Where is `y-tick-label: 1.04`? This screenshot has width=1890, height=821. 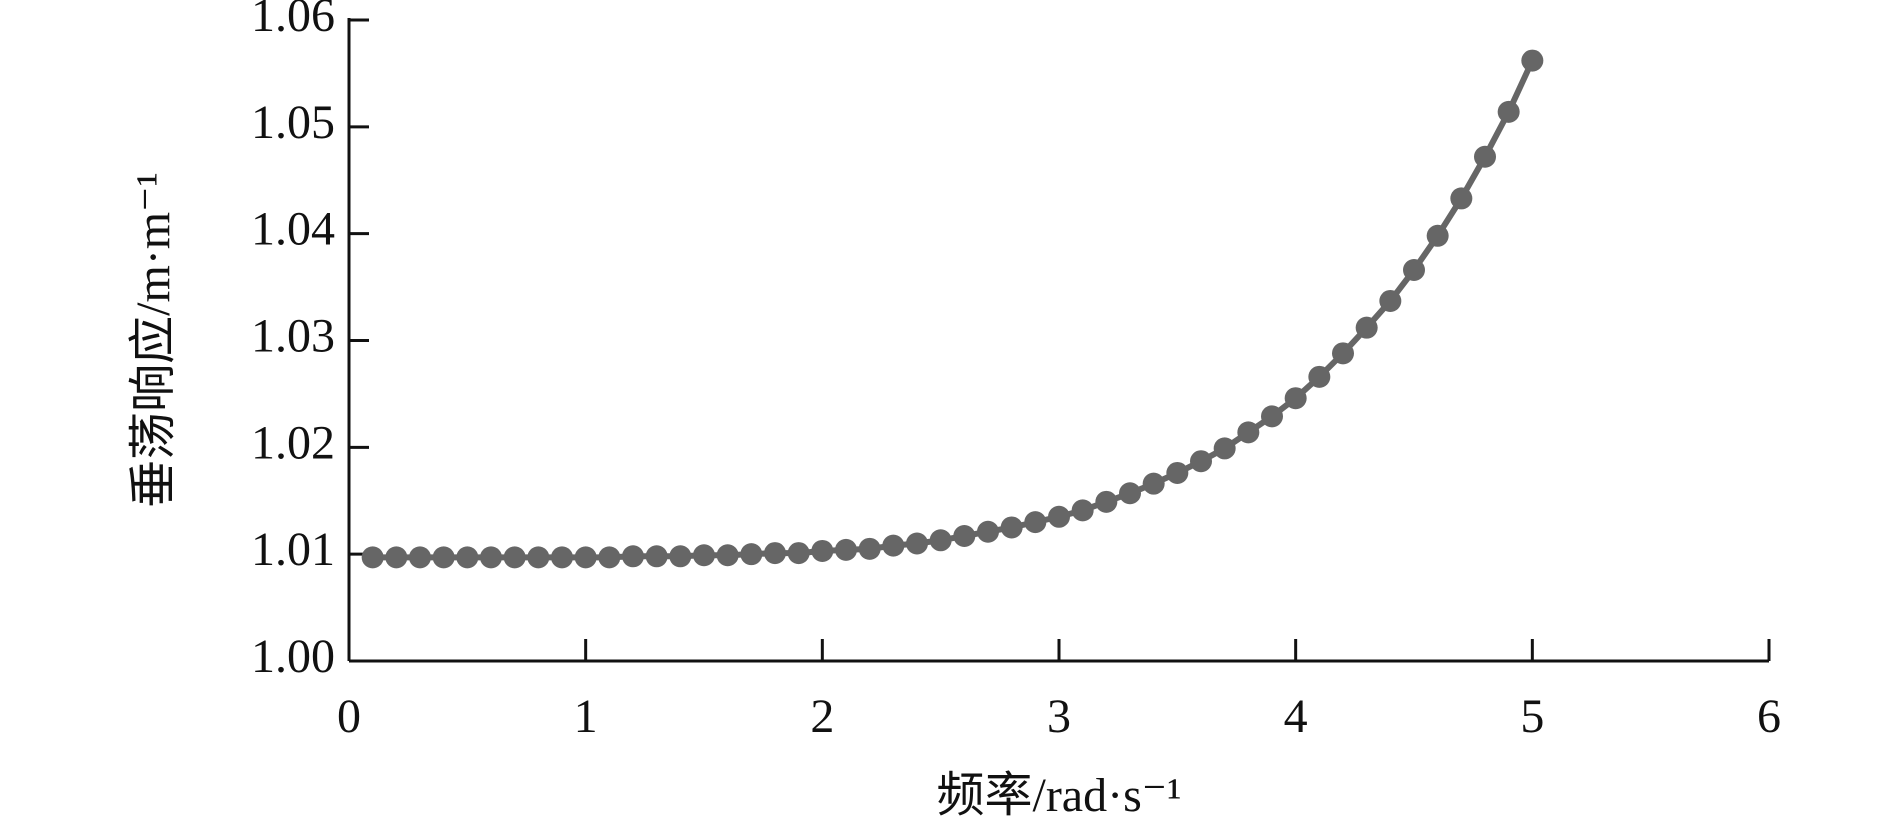 y-tick-label: 1.04 is located at coordinates (293, 229).